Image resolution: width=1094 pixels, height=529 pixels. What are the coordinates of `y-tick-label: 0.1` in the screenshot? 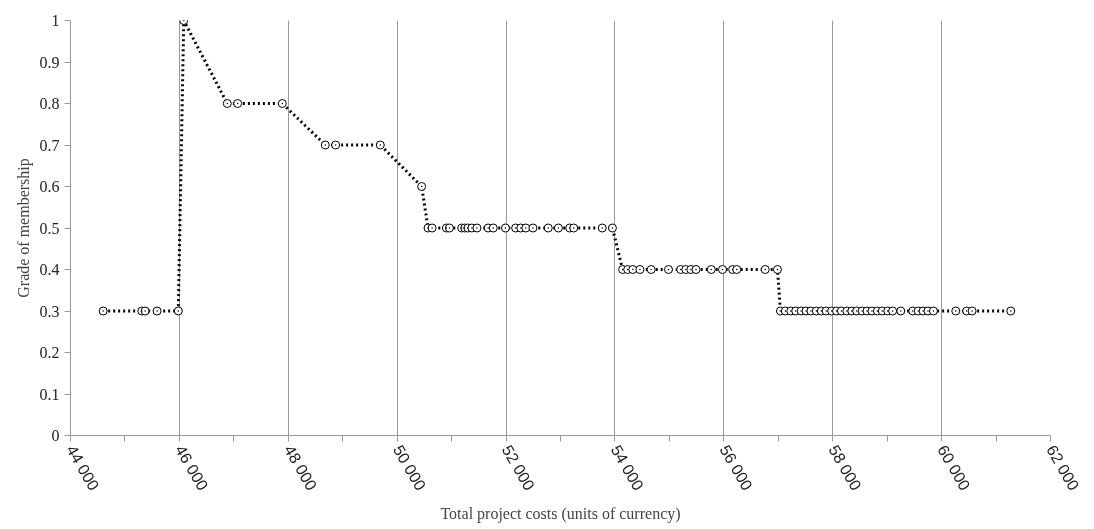 It's located at (49, 394).